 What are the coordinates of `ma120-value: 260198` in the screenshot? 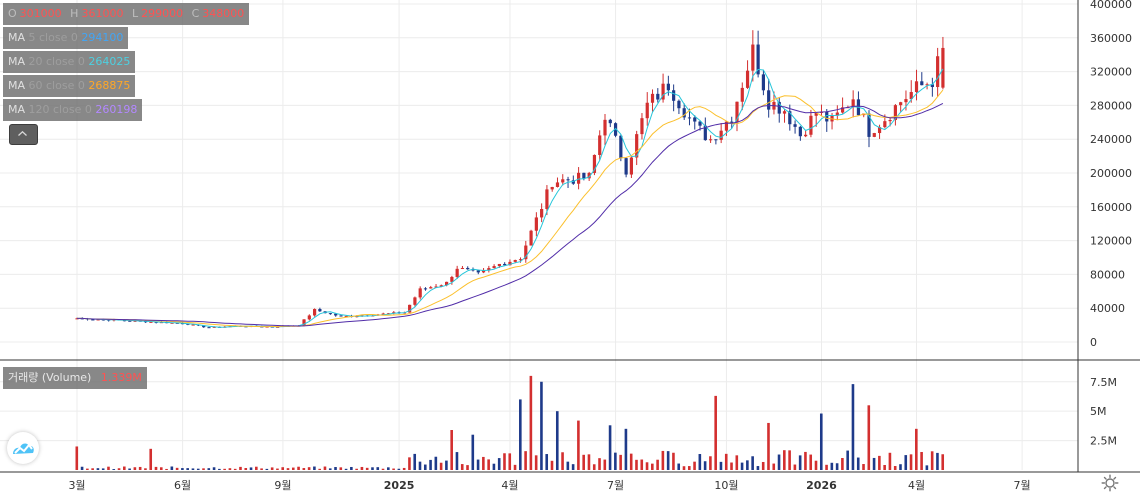 It's located at (116, 109).